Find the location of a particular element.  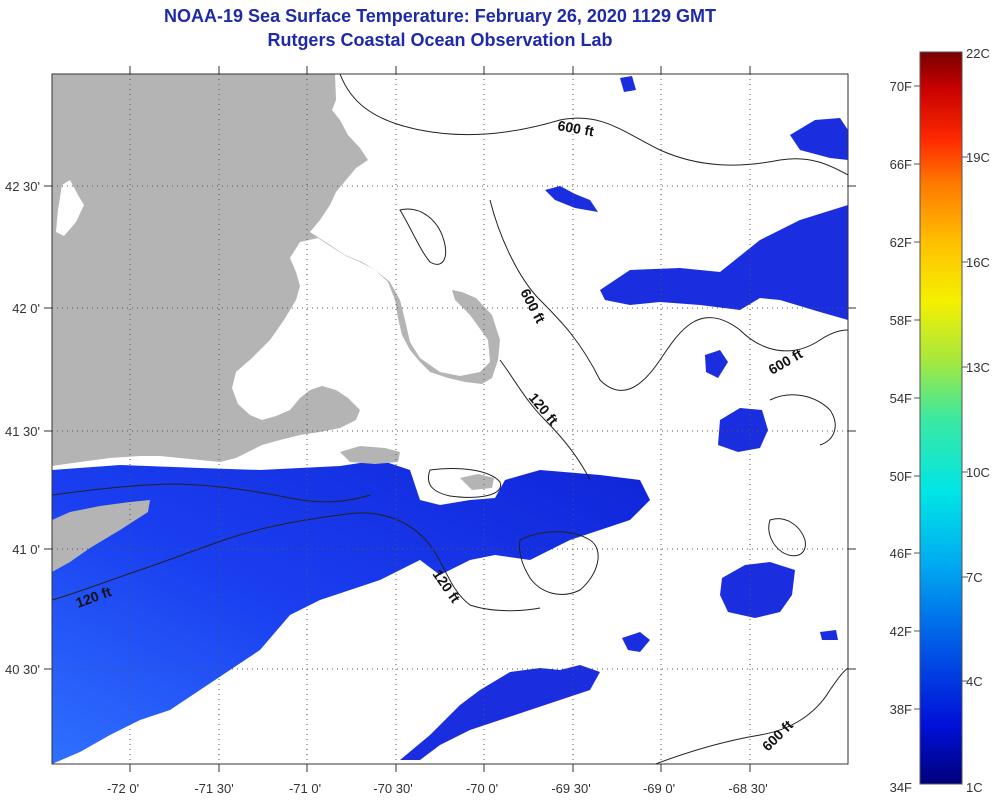

land-long-island is located at coordinates (101, 536).